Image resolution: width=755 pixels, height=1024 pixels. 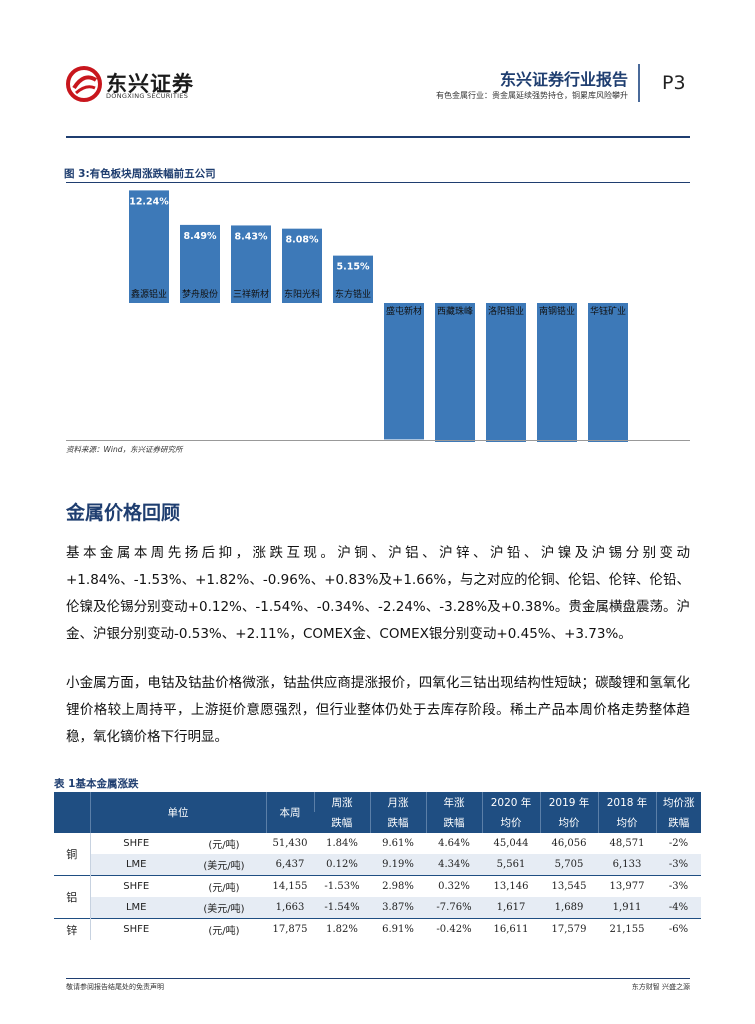 What do you see at coordinates (455, 311) in the screenshot?
I see `chart-category-label: 西藏珠峰` at bounding box center [455, 311].